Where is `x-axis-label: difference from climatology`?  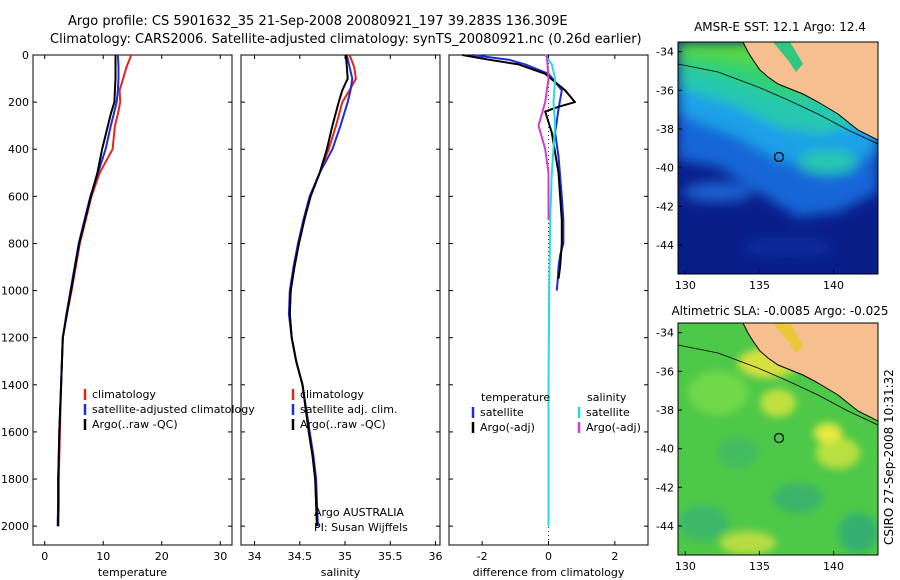 x-axis-label: difference from climatology is located at coordinates (549, 572).